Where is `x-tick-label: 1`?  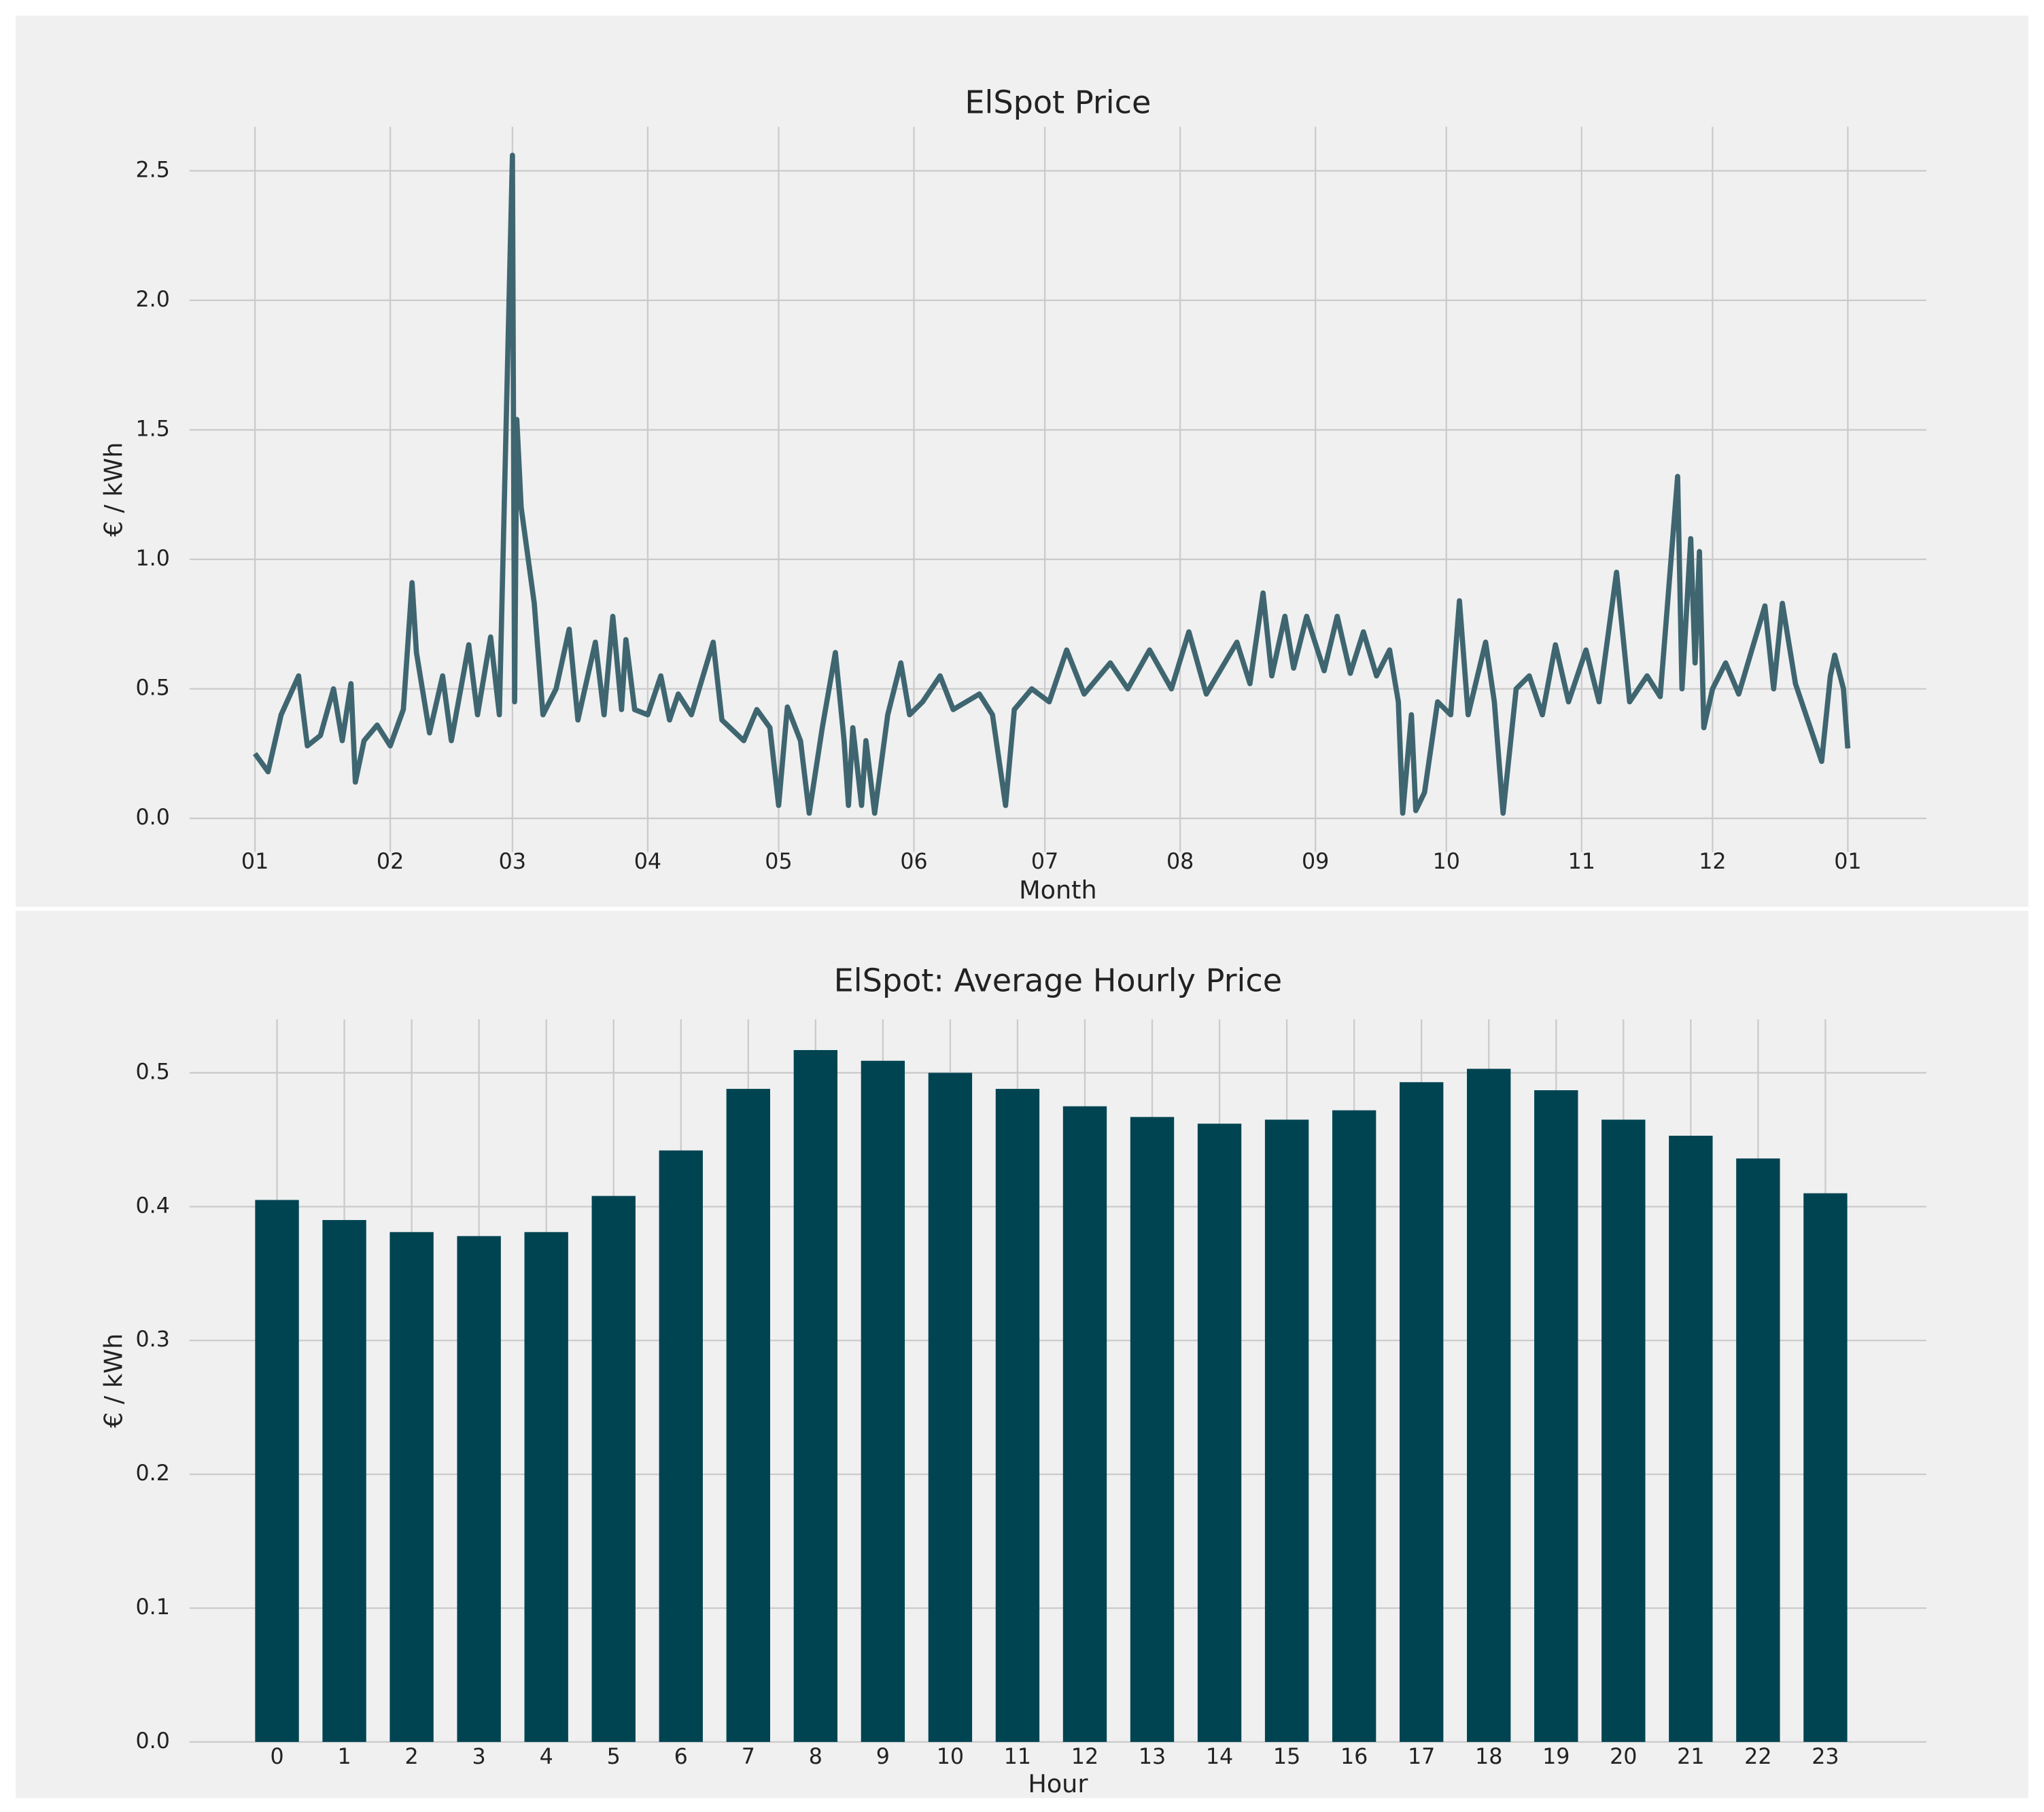 x-tick-label: 1 is located at coordinates (344, 1757).